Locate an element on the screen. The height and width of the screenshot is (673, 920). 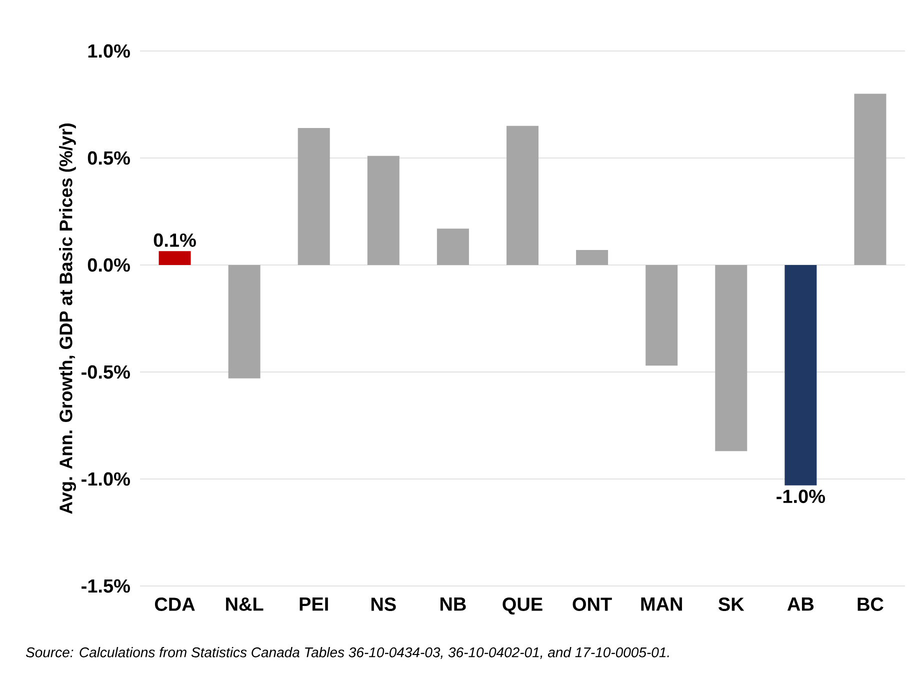
y-tick-label: -0.5% is located at coordinates (106, 372).